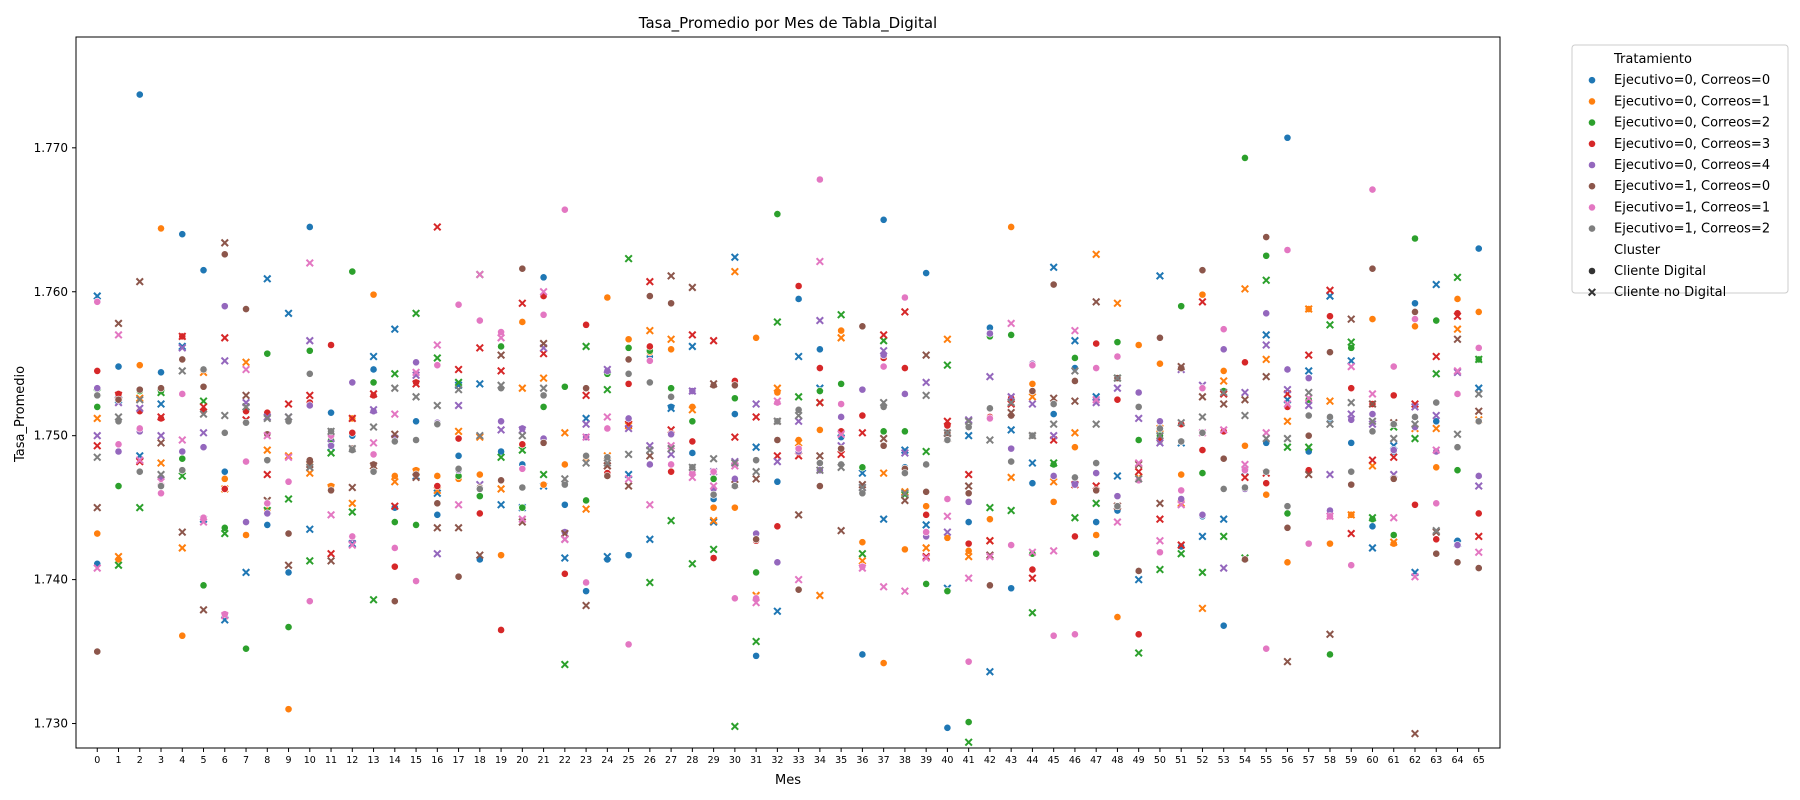 The image size is (1800, 800). Describe the element at coordinates (1117, 760) in the screenshot. I see `x-tick-label: 48` at that location.